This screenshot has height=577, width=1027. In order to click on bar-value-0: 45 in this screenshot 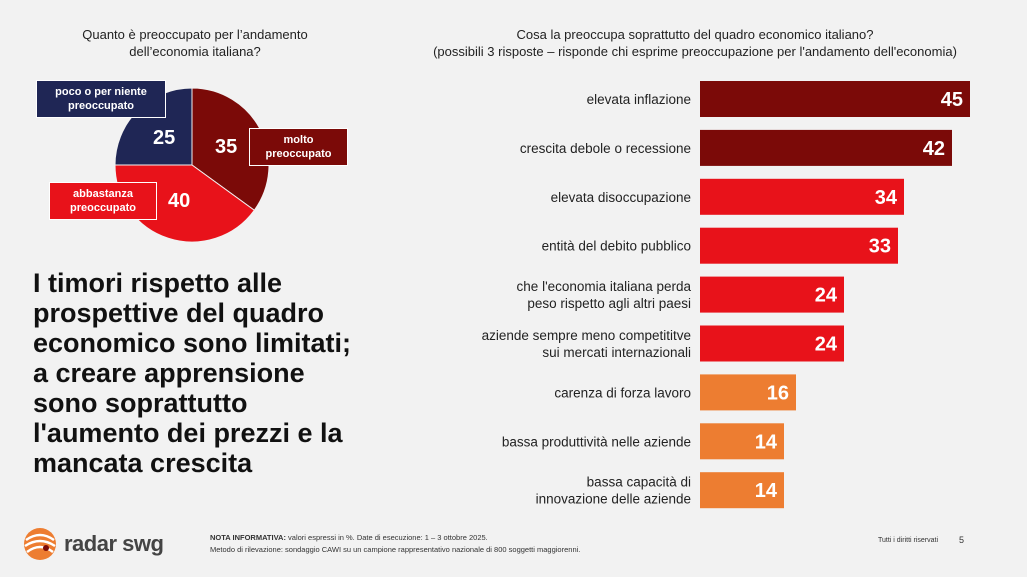, I will do `click(952, 100)`.